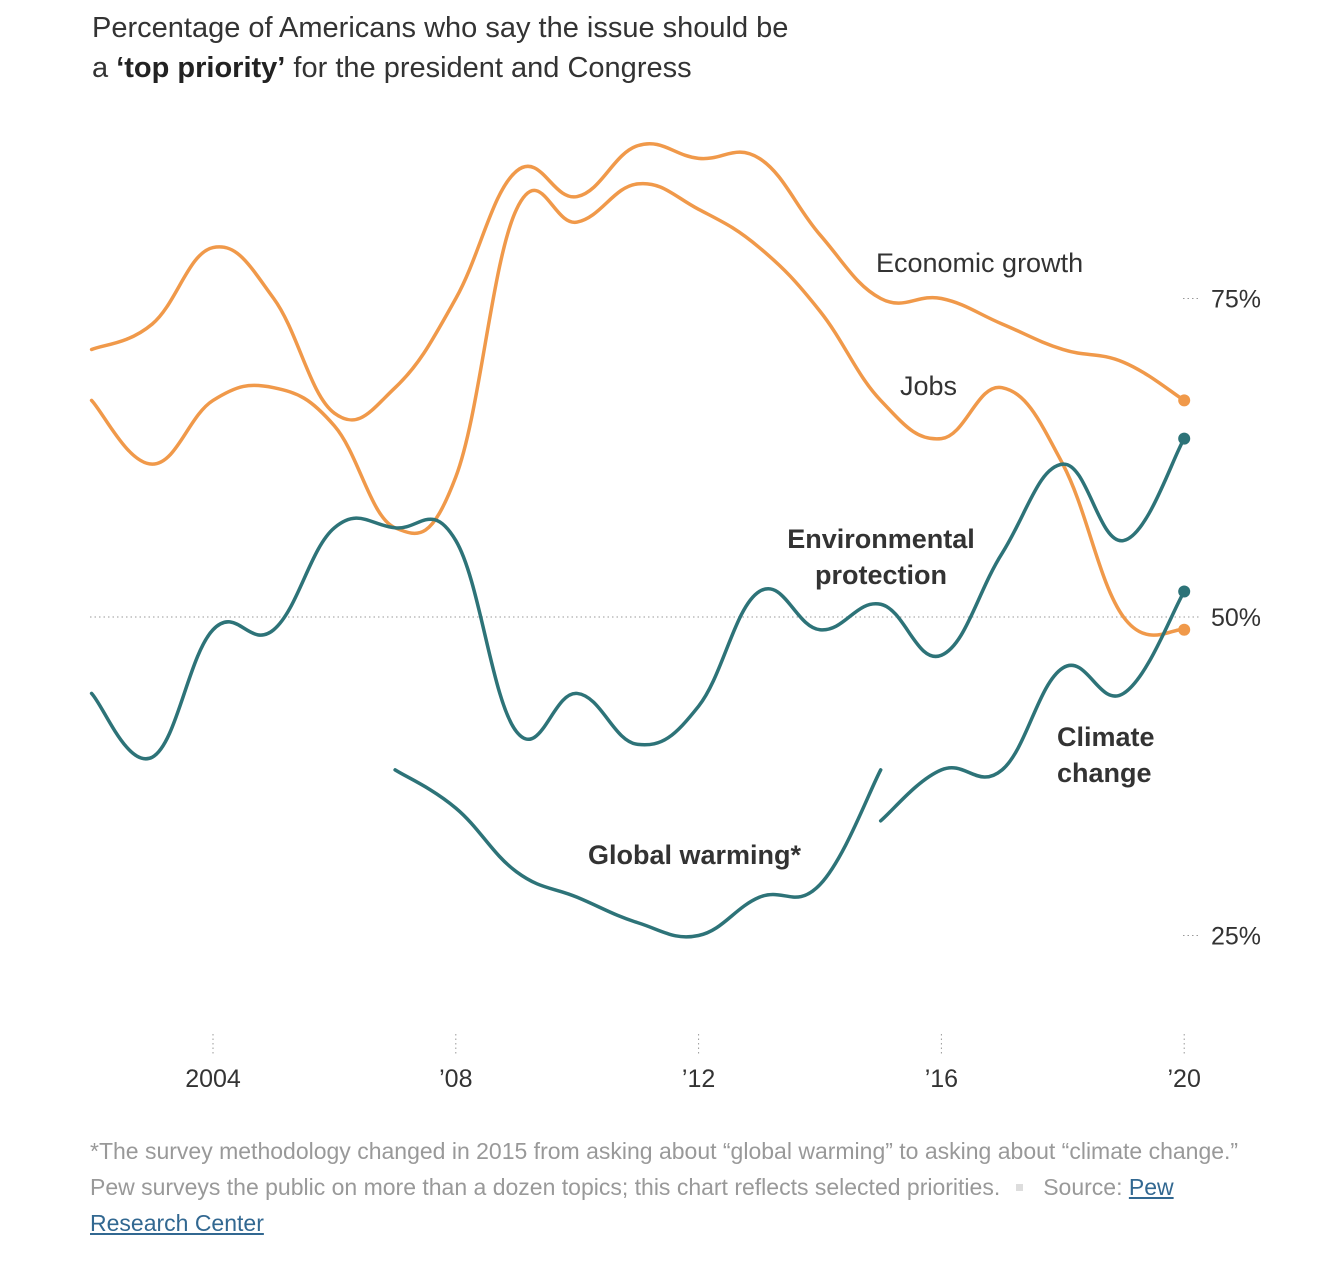 The height and width of the screenshot is (1262, 1340). What do you see at coordinates (455, 1079) in the screenshot?
I see `x-tick-label: ’08` at bounding box center [455, 1079].